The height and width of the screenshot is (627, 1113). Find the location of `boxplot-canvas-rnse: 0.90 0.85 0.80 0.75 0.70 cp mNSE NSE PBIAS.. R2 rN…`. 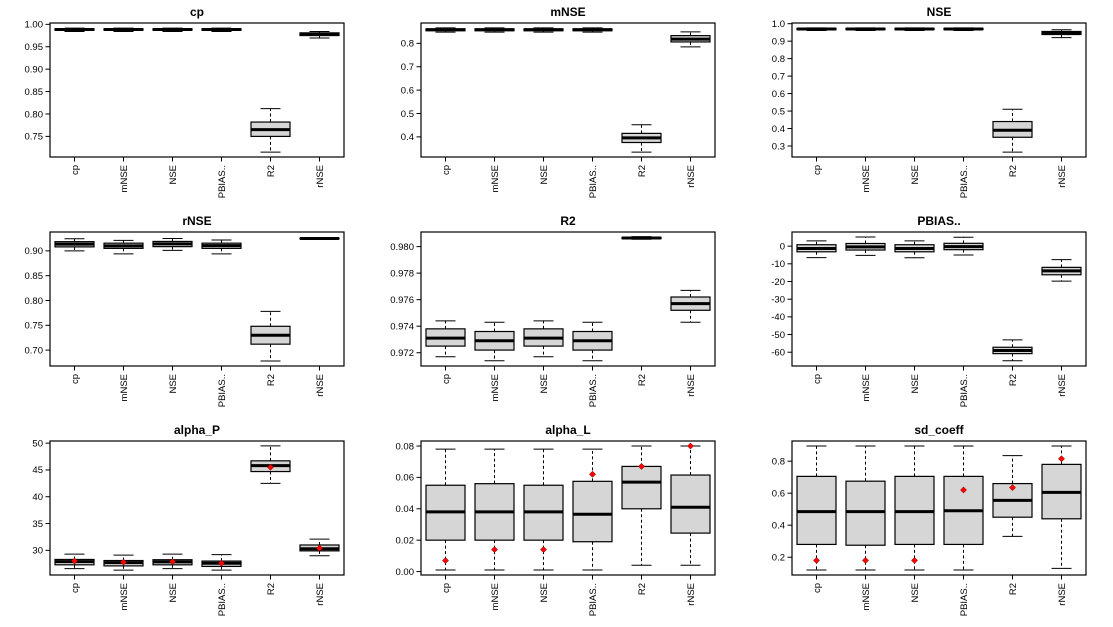

boxplot-canvas-rnse: 0.90 0.85 0.80 0.75 0.70 cp mNSE NSE PBIAS.. R2 rN… is located at coordinates (185, 319).